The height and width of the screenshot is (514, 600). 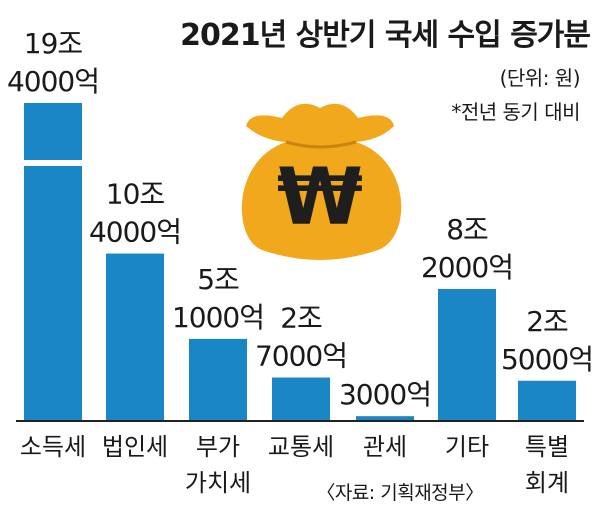 What do you see at coordinates (467, 447) in the screenshot?
I see `category-label: 기타` at bounding box center [467, 447].